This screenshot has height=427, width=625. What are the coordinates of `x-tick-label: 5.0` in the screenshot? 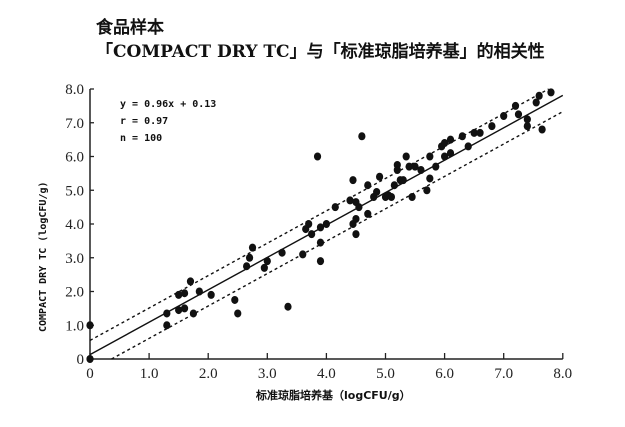 It's located at (385, 374).